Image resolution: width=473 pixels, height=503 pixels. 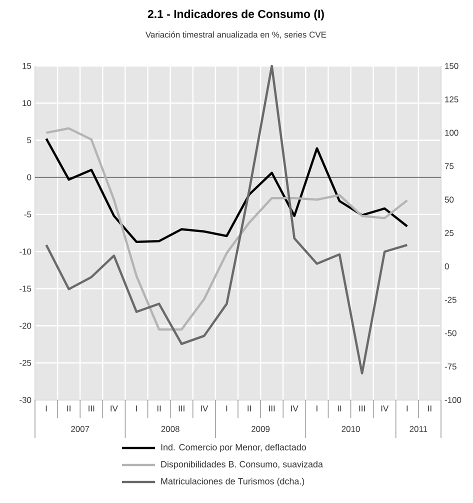 I want to click on legend-label: Matriculaciones de Turismos (dcha.), so click(x=232, y=482).